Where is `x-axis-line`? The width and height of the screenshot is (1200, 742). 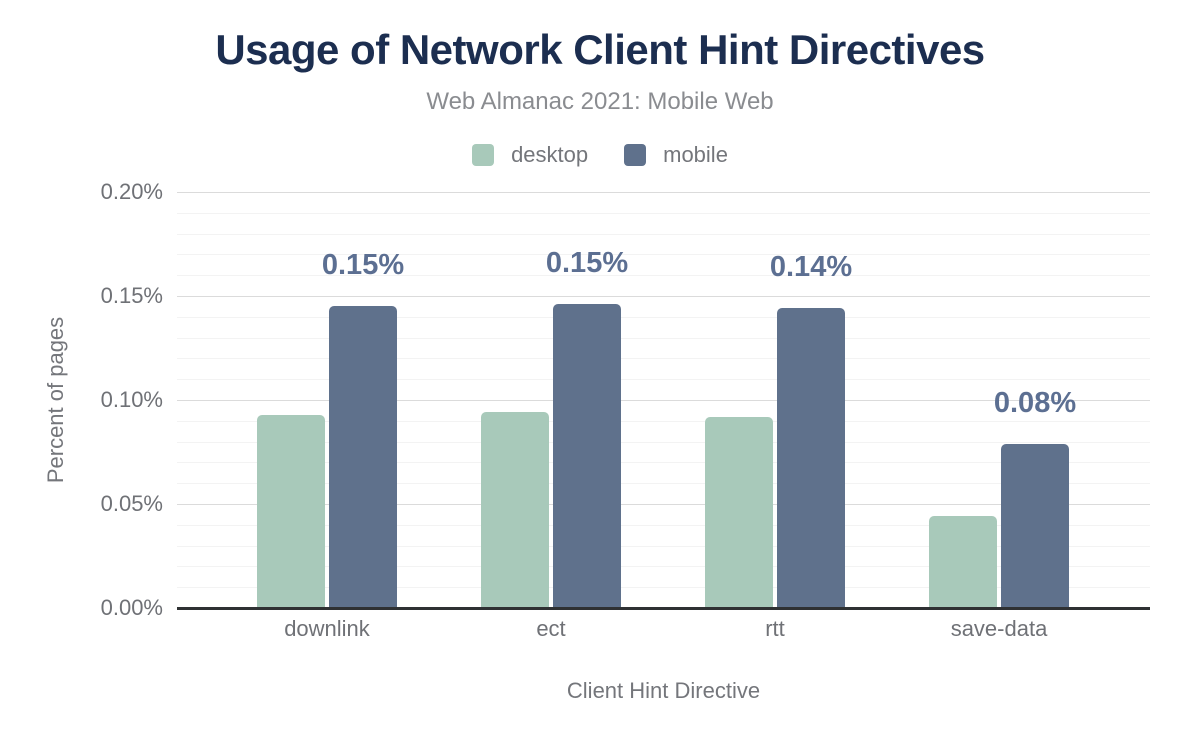
x-axis-line is located at coordinates (663, 608).